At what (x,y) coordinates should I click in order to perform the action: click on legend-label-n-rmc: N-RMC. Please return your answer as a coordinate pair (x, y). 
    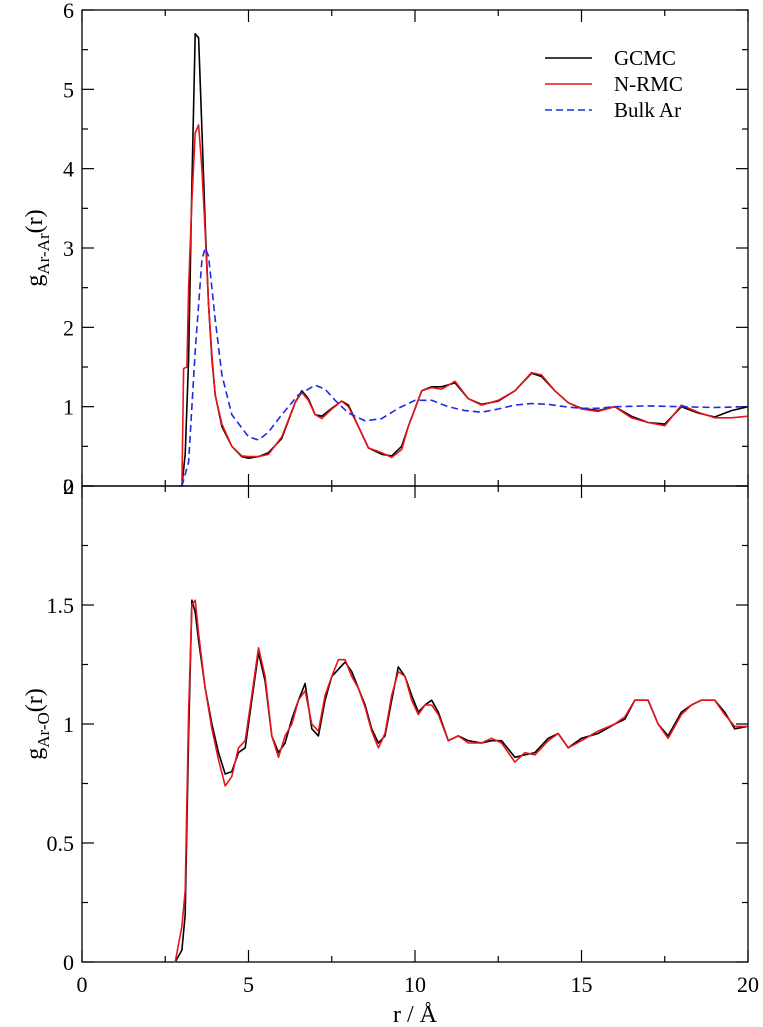
    Looking at the image, I should click on (648, 84).